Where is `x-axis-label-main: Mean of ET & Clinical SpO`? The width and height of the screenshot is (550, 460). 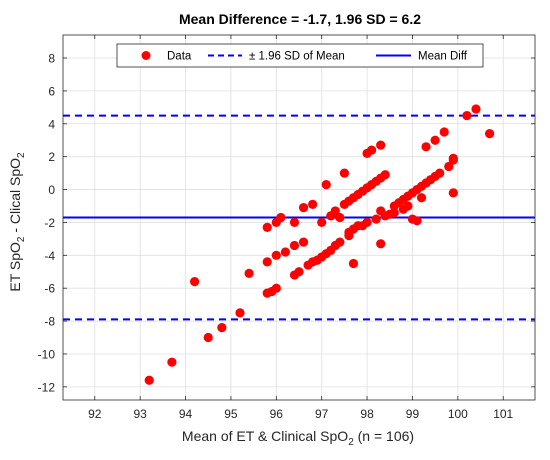
x-axis-label-main: Mean of ET & Clinical SpO is located at coordinates (265, 436).